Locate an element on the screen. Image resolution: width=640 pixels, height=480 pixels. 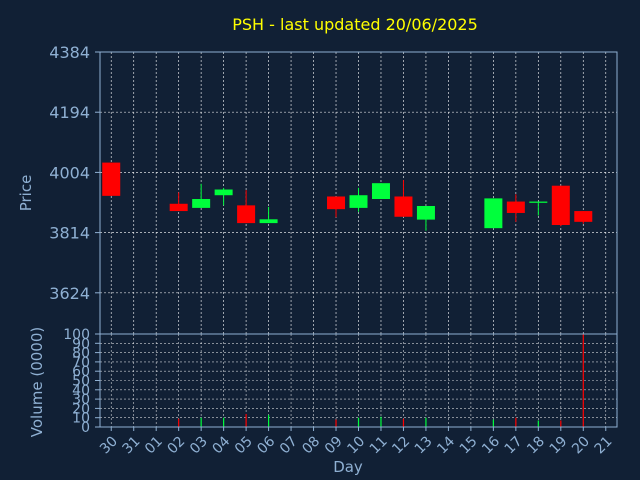
volume-y-tick-label: 40 is located at coordinates (81, 391).